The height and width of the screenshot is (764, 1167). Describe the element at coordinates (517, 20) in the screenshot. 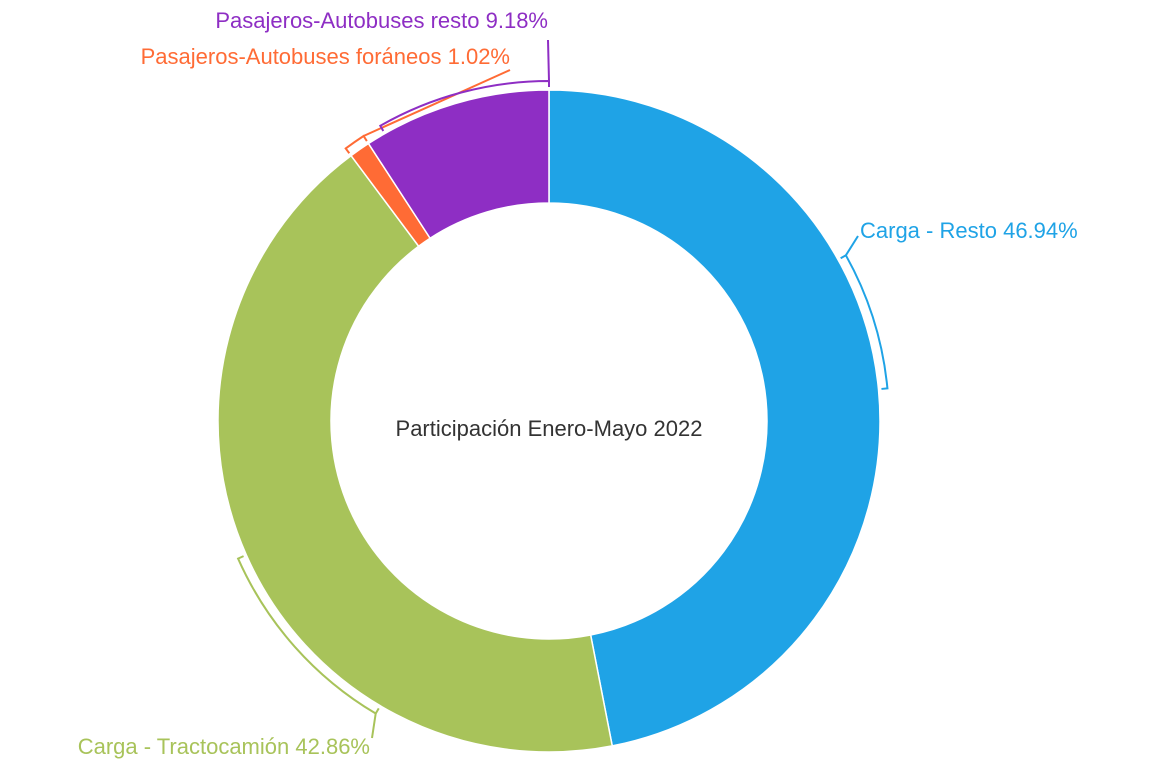

I see `slice-value: 9.18%` at that location.